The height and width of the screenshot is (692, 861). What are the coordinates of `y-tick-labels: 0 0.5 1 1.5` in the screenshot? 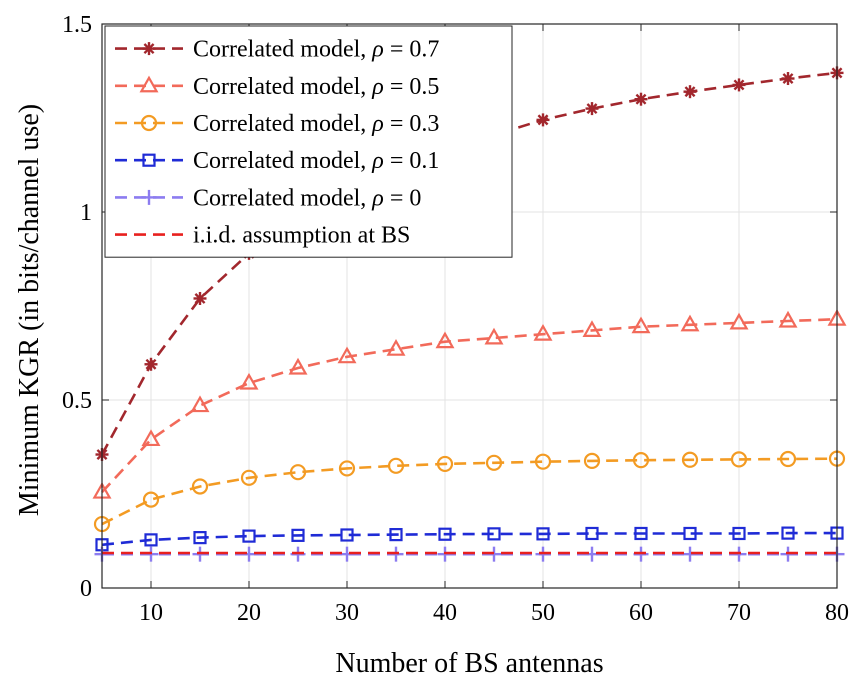 It's located at (77, 307).